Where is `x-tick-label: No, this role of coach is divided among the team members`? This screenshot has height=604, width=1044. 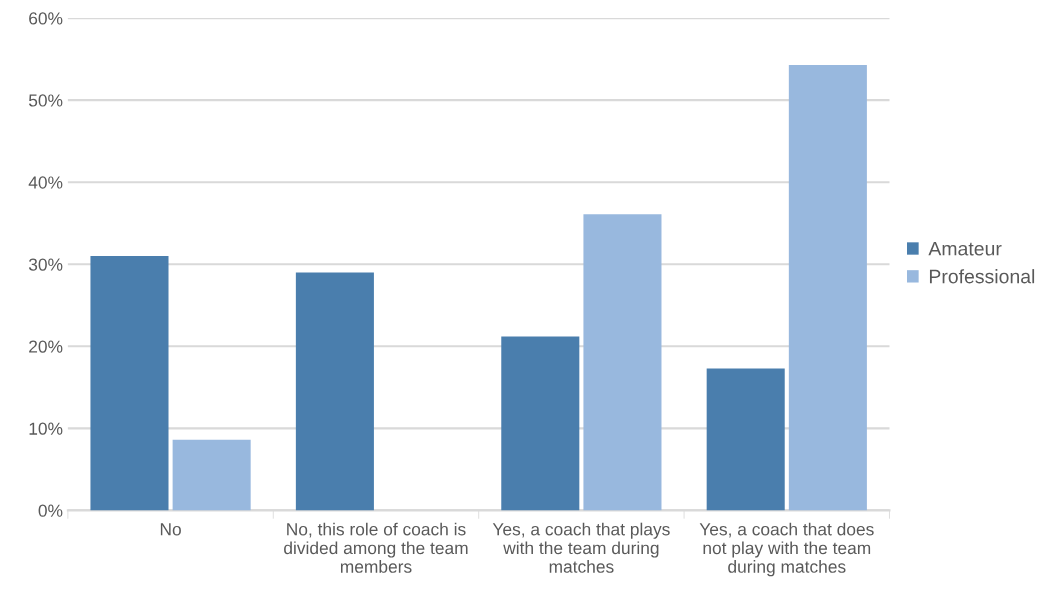 x-tick-label: No, this role of coach is divided among the team members is located at coordinates (376, 547).